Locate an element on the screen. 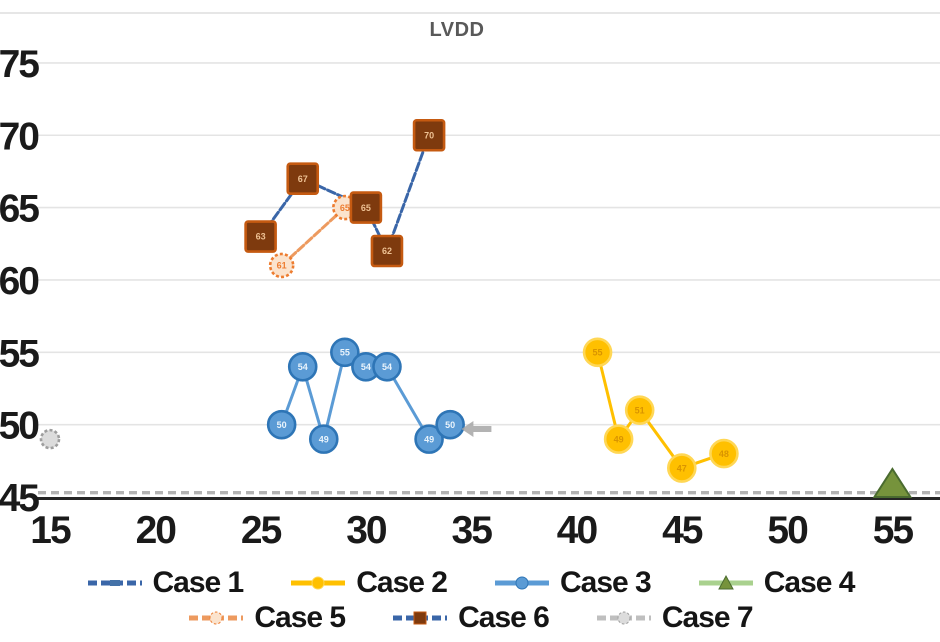 This screenshot has height=642, width=940. case-2-value-label: 55 is located at coordinates (598, 353).